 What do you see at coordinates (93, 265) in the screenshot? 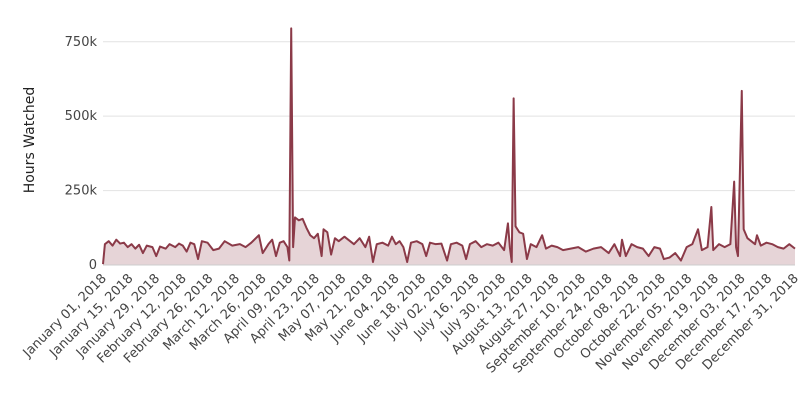
I see `y-tick-label: 0` at bounding box center [93, 265].